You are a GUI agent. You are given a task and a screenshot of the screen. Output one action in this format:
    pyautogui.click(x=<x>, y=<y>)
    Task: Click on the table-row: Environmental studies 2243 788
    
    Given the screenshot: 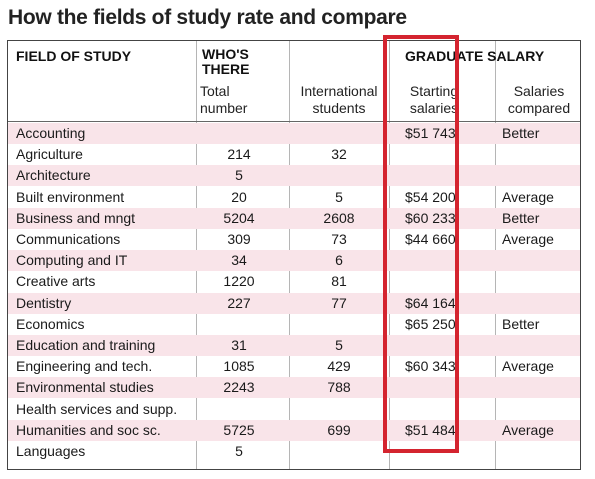 What is the action you would take?
    pyautogui.click(x=294, y=388)
    